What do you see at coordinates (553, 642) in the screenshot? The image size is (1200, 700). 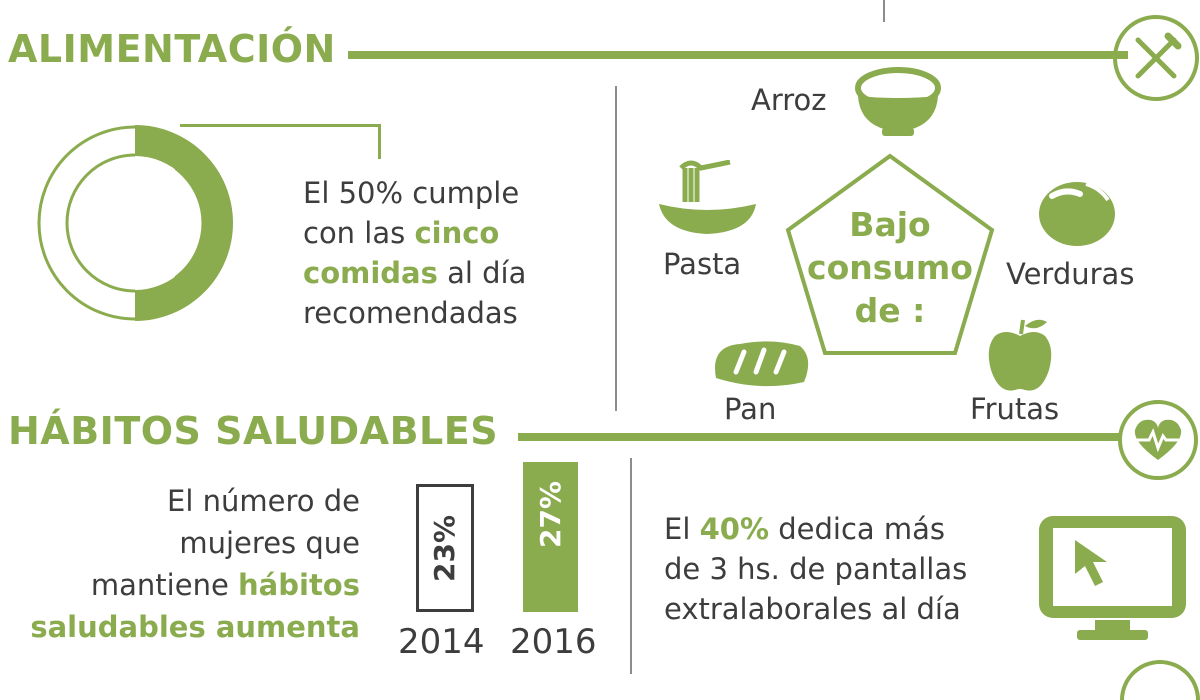 I see `year-label-2016: 2016` at bounding box center [553, 642].